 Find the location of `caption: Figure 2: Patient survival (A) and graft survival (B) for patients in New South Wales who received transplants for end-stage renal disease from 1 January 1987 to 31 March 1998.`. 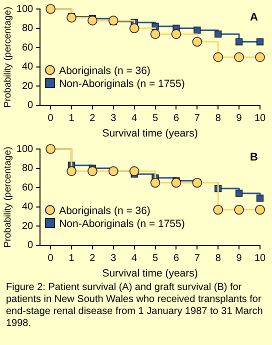

caption: Figure 2: Patient survival (A) and graft survival (B) for patients in New South Wales who received transplants for end-stage renal disease from 1 January 1987 to 31 March 1998. is located at coordinates (134, 305).